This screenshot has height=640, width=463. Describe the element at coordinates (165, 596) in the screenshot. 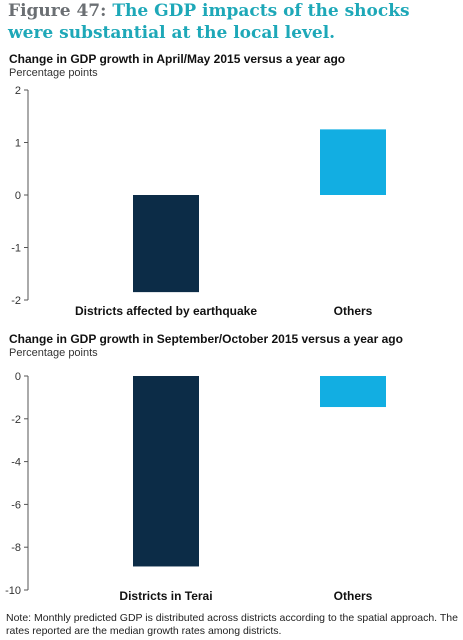

I see `category-label: Districts in Terai` at that location.